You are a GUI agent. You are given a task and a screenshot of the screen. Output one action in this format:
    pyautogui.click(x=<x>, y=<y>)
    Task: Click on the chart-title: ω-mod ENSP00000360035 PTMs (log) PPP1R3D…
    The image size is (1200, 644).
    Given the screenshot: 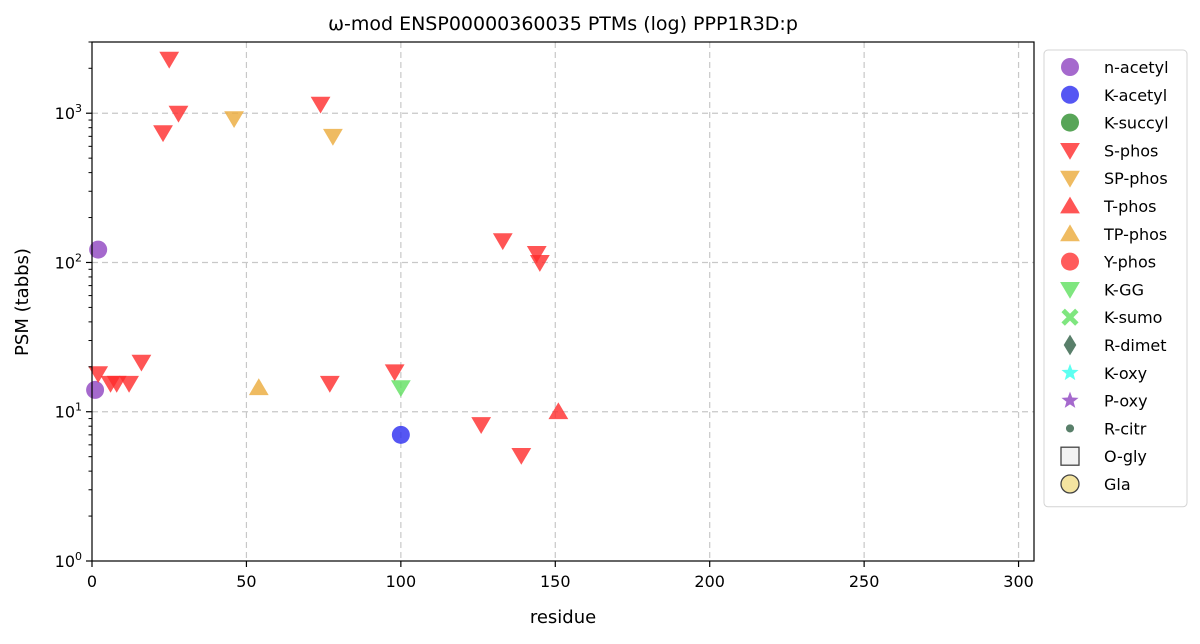 What is the action you would take?
    pyautogui.click(x=563, y=24)
    